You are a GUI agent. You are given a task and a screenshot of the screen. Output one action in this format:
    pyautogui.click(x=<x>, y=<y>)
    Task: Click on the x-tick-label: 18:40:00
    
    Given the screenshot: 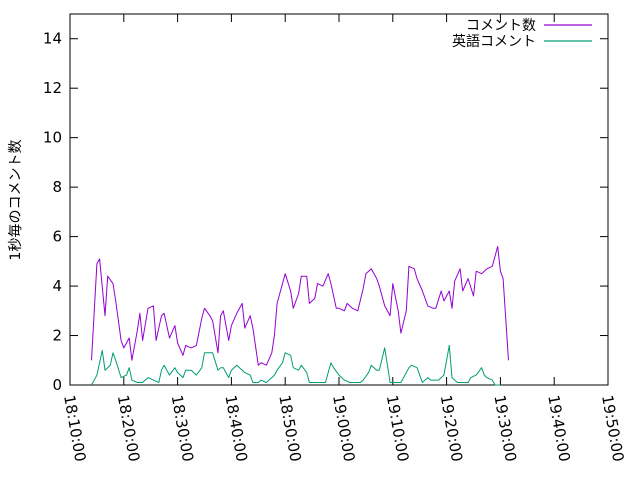 What is the action you would take?
    pyautogui.click(x=235, y=428)
    